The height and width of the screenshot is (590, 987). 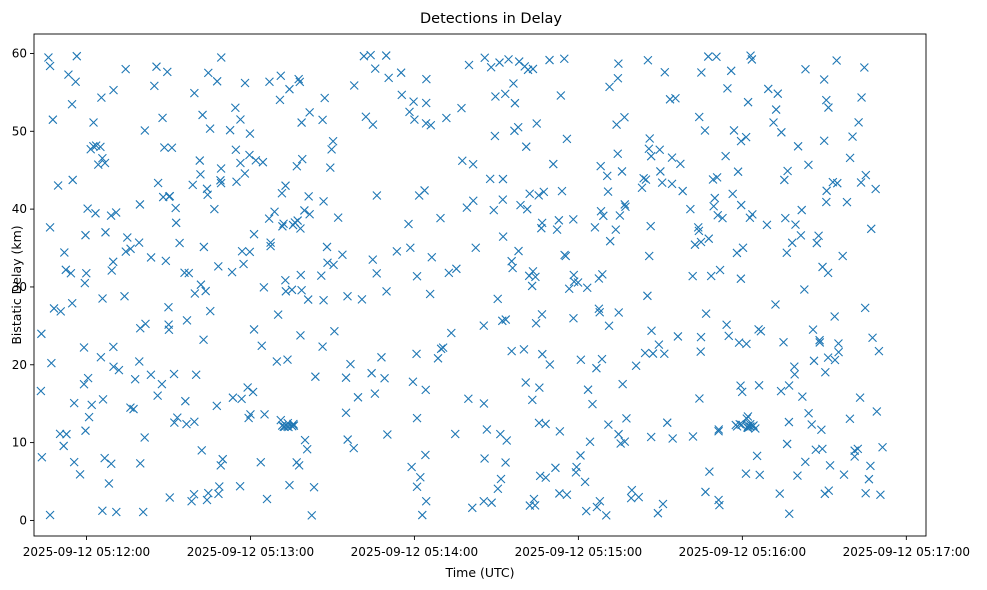 What do you see at coordinates (19, 209) in the screenshot?
I see `y-tick-label: 40` at bounding box center [19, 209].